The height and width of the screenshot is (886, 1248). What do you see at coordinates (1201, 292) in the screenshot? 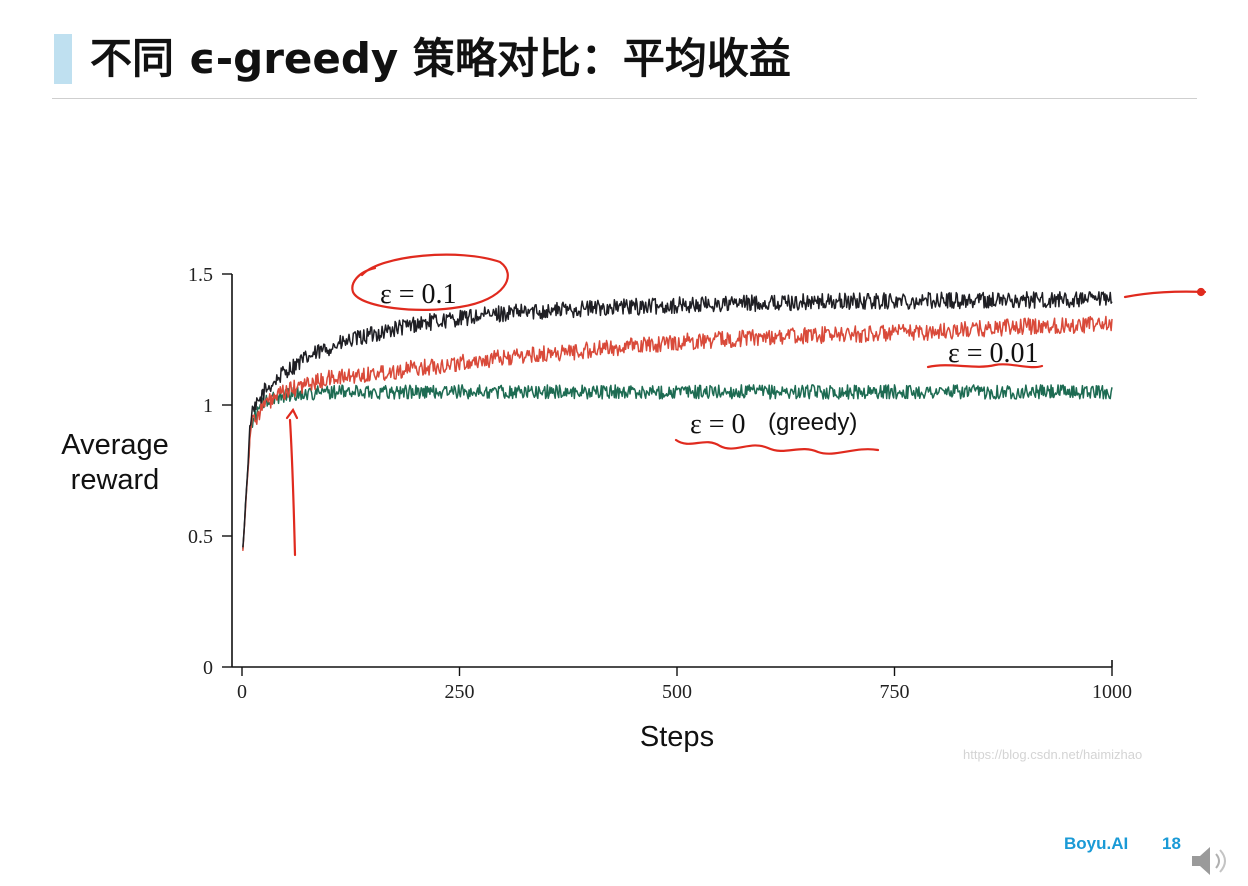
I see `pointer-dot` at bounding box center [1201, 292].